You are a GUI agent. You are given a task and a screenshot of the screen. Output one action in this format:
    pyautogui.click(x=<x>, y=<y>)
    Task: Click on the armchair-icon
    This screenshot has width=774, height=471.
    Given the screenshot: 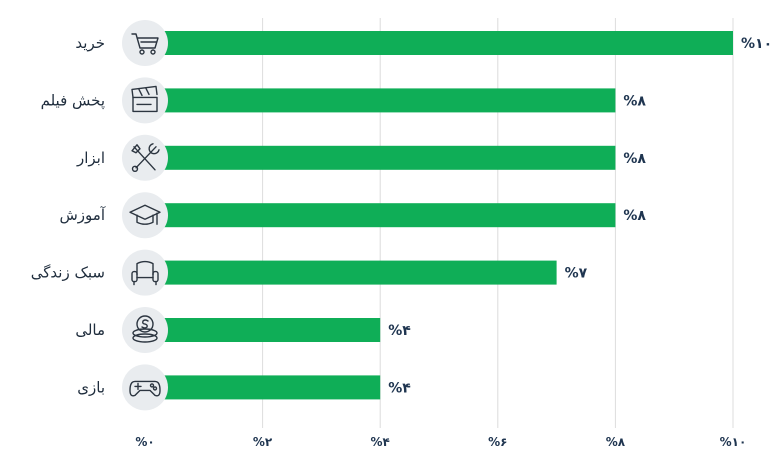 What is the action you would take?
    pyautogui.click(x=145, y=272)
    